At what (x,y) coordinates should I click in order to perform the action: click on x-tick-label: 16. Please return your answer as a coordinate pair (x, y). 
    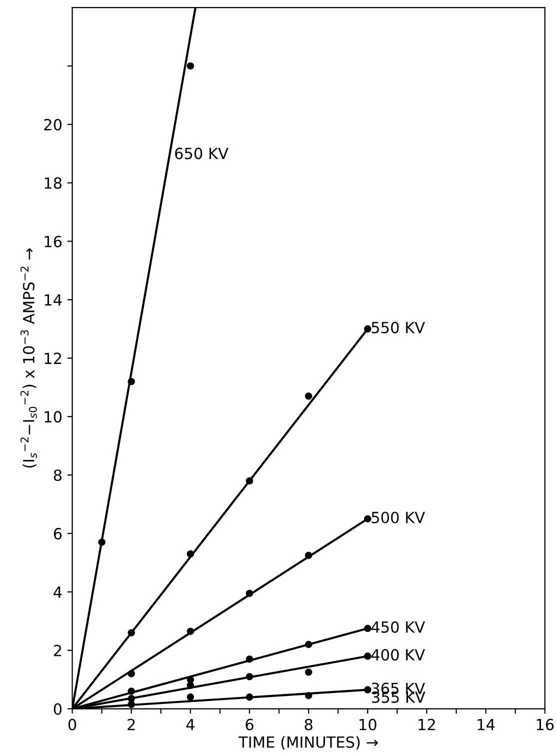
    Looking at the image, I should click on (545, 724).